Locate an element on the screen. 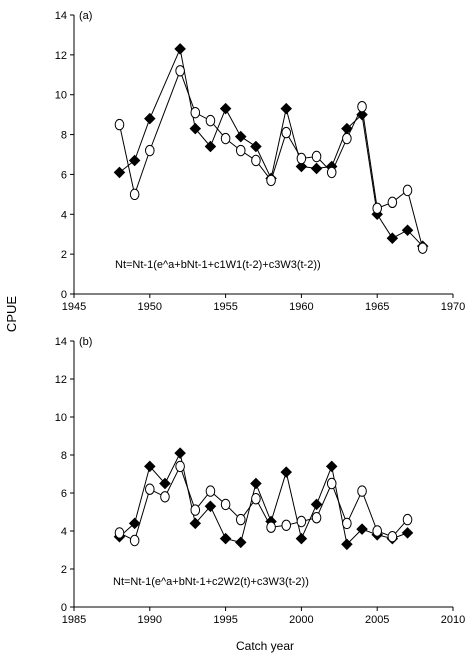 This screenshot has width=471, height=658. panel-b-y-tick-label: 6 is located at coordinates (64, 494).